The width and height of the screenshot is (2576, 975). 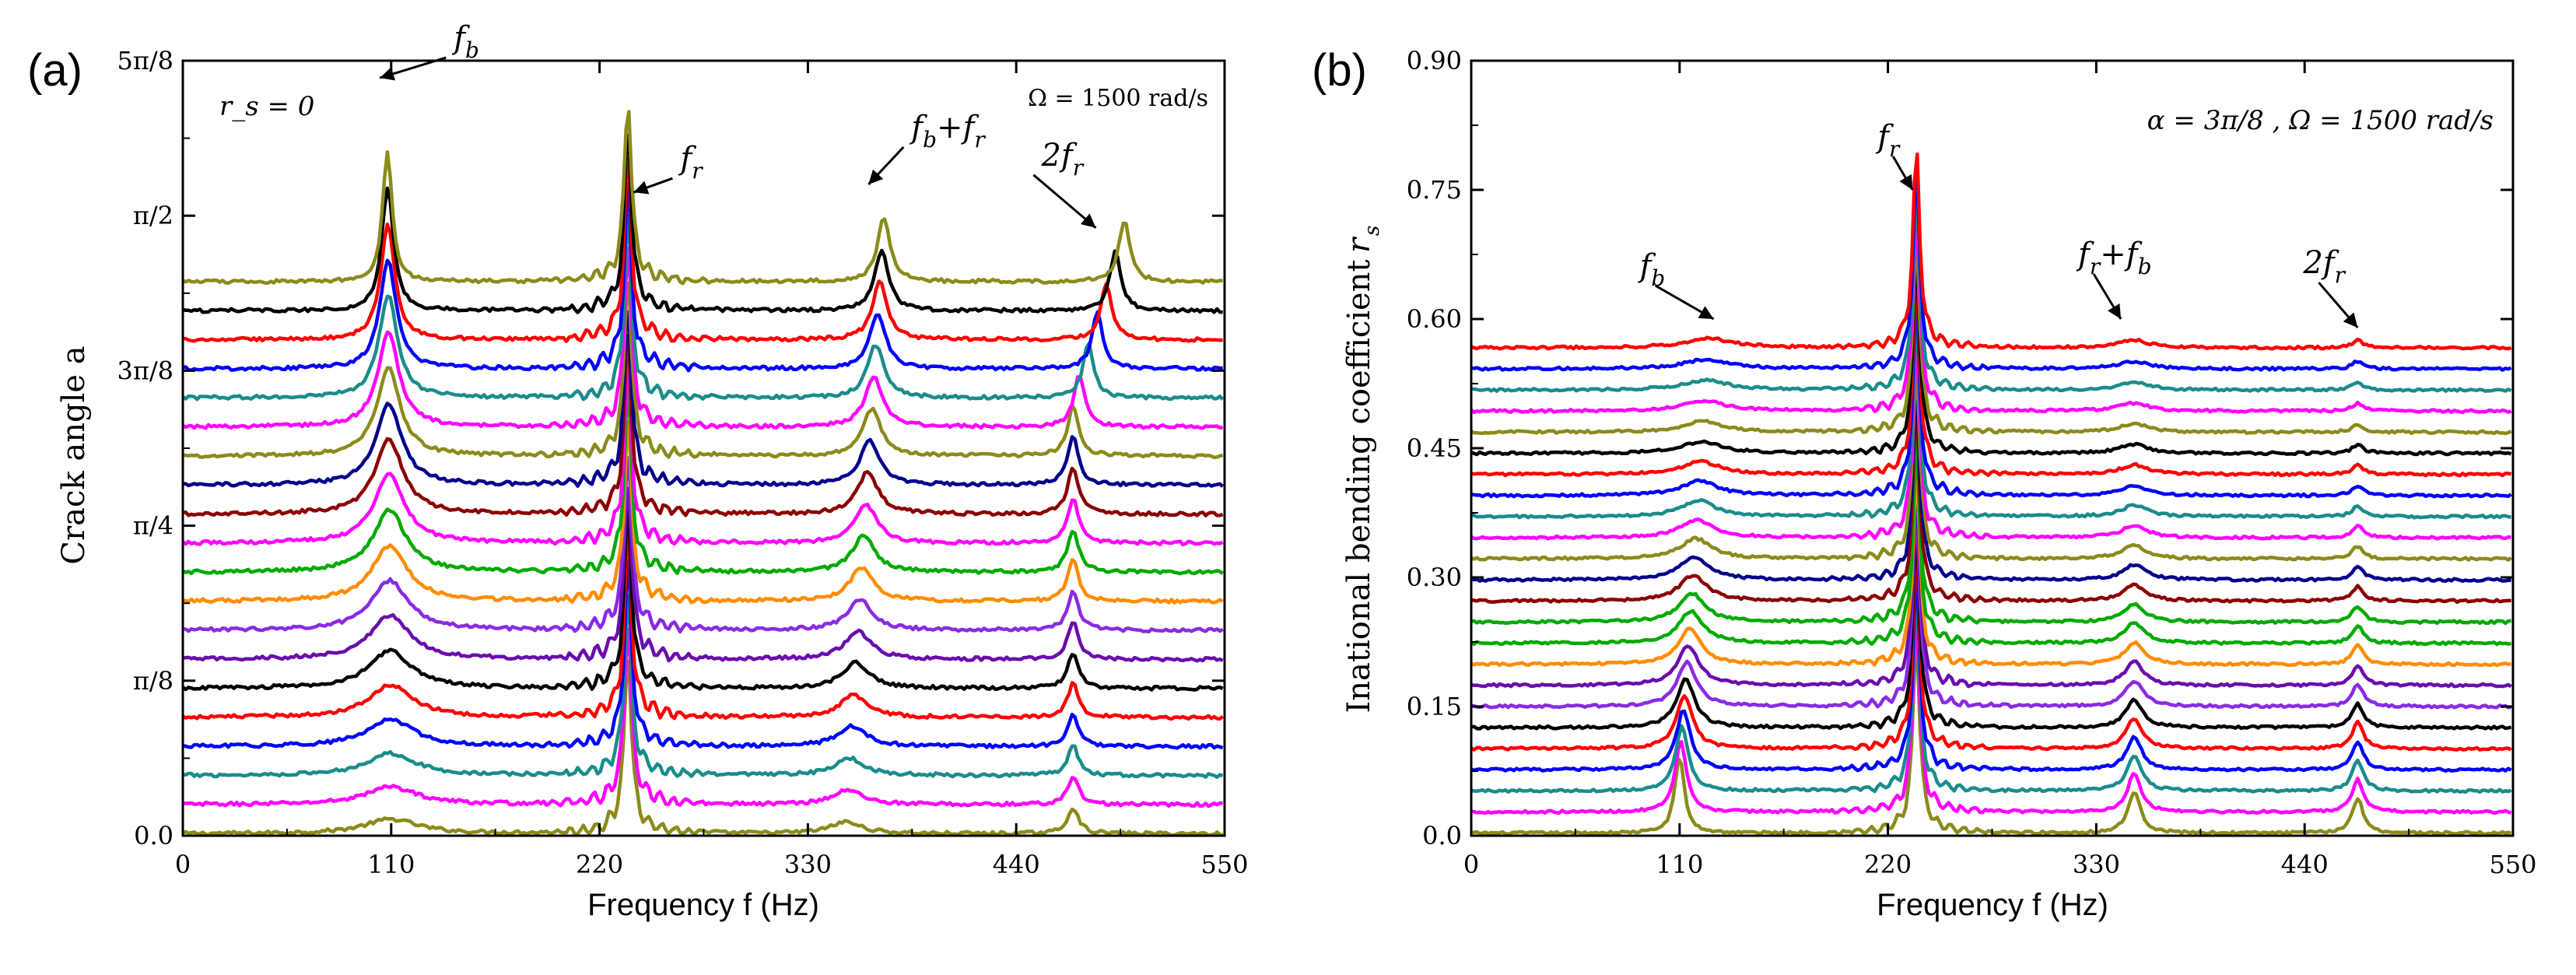 What do you see at coordinates (1435, 190) in the screenshot?
I see `y-tick-label: 0.75` at bounding box center [1435, 190].